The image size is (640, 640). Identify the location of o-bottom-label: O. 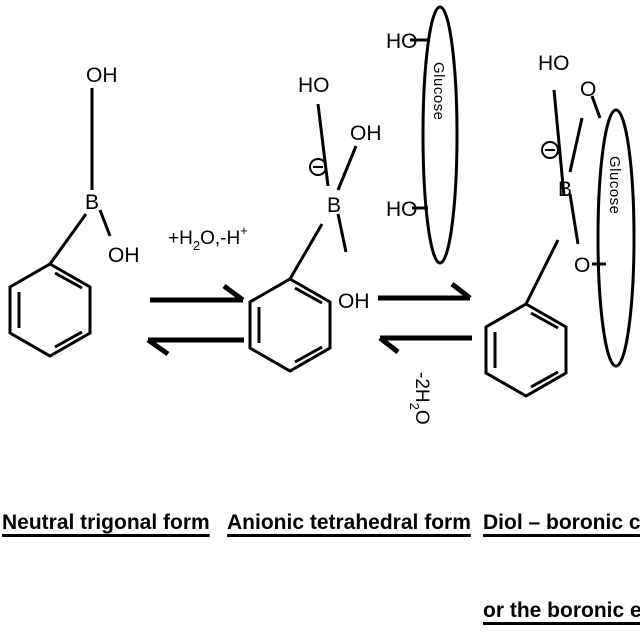
(582, 265).